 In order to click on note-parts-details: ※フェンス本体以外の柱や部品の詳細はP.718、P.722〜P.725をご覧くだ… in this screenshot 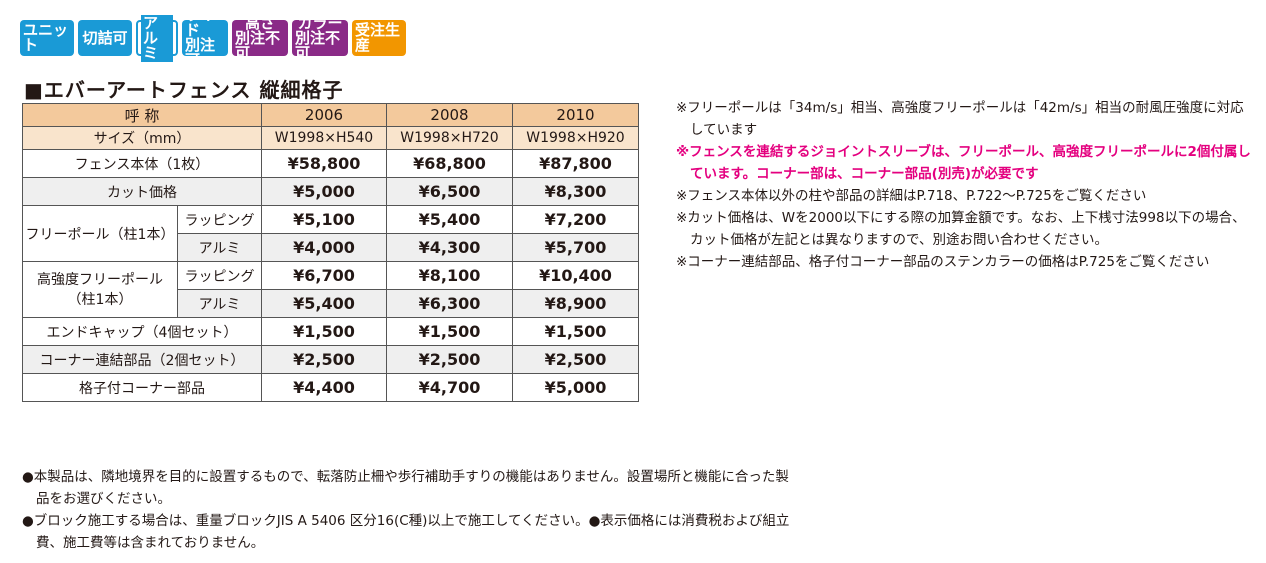, I will do `click(911, 196)`.